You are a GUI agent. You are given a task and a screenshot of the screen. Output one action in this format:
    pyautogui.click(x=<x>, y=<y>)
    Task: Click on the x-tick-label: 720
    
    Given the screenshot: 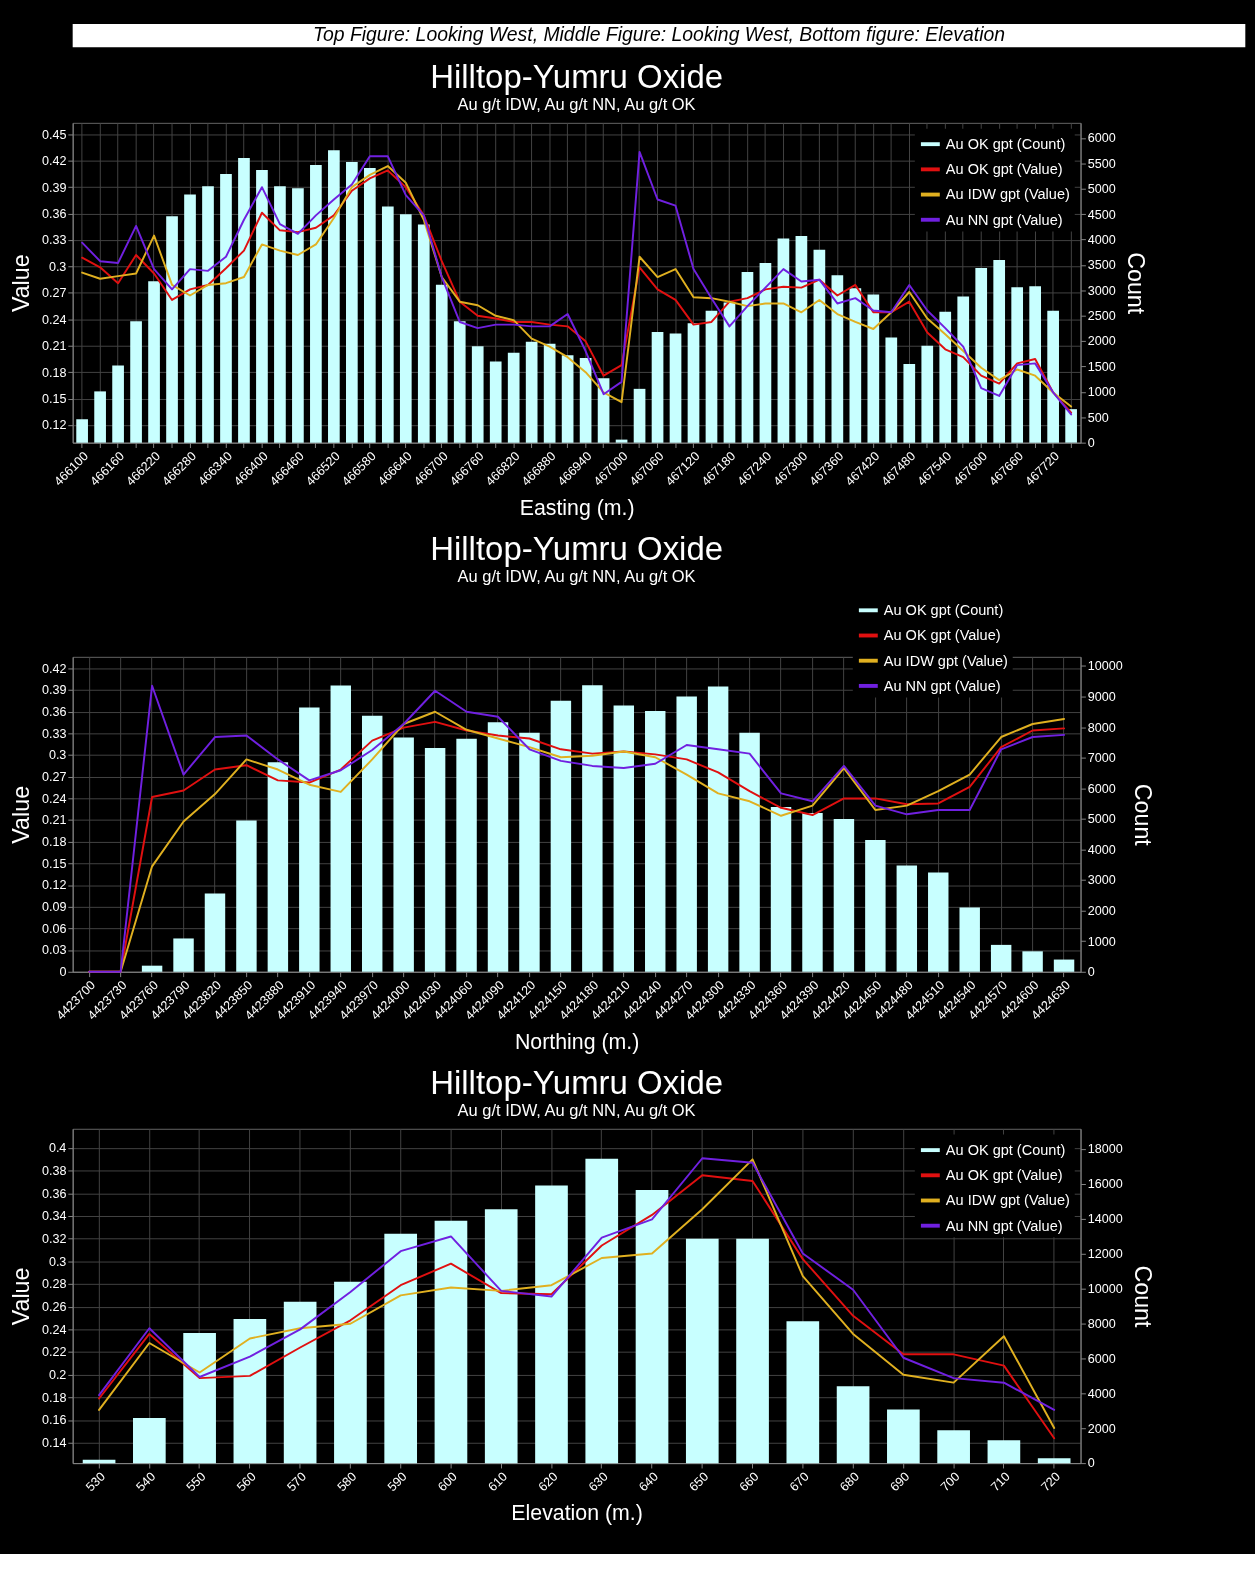 What is the action you would take?
    pyautogui.click(x=1051, y=1482)
    